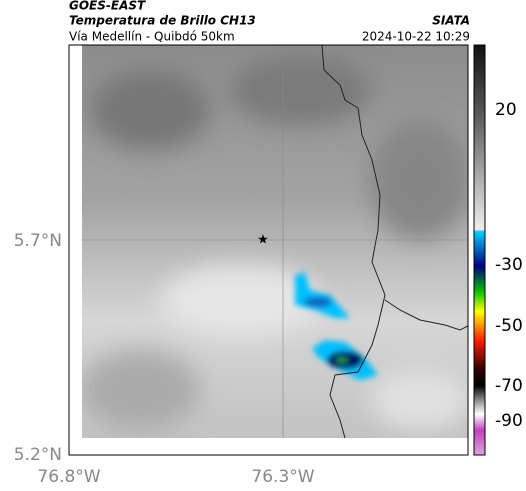 This screenshot has height=491, width=526. What do you see at coordinates (107, 6) in the screenshot?
I see `title: GOES-EAST` at bounding box center [107, 6].